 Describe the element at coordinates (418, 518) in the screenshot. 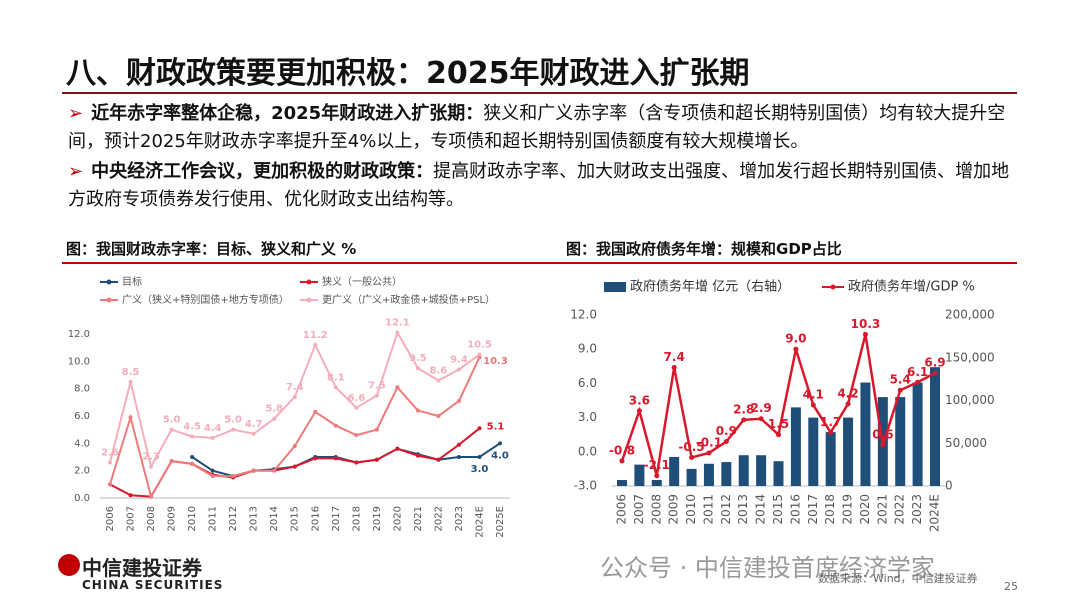

I see `x-tick-label: 2021` at that location.